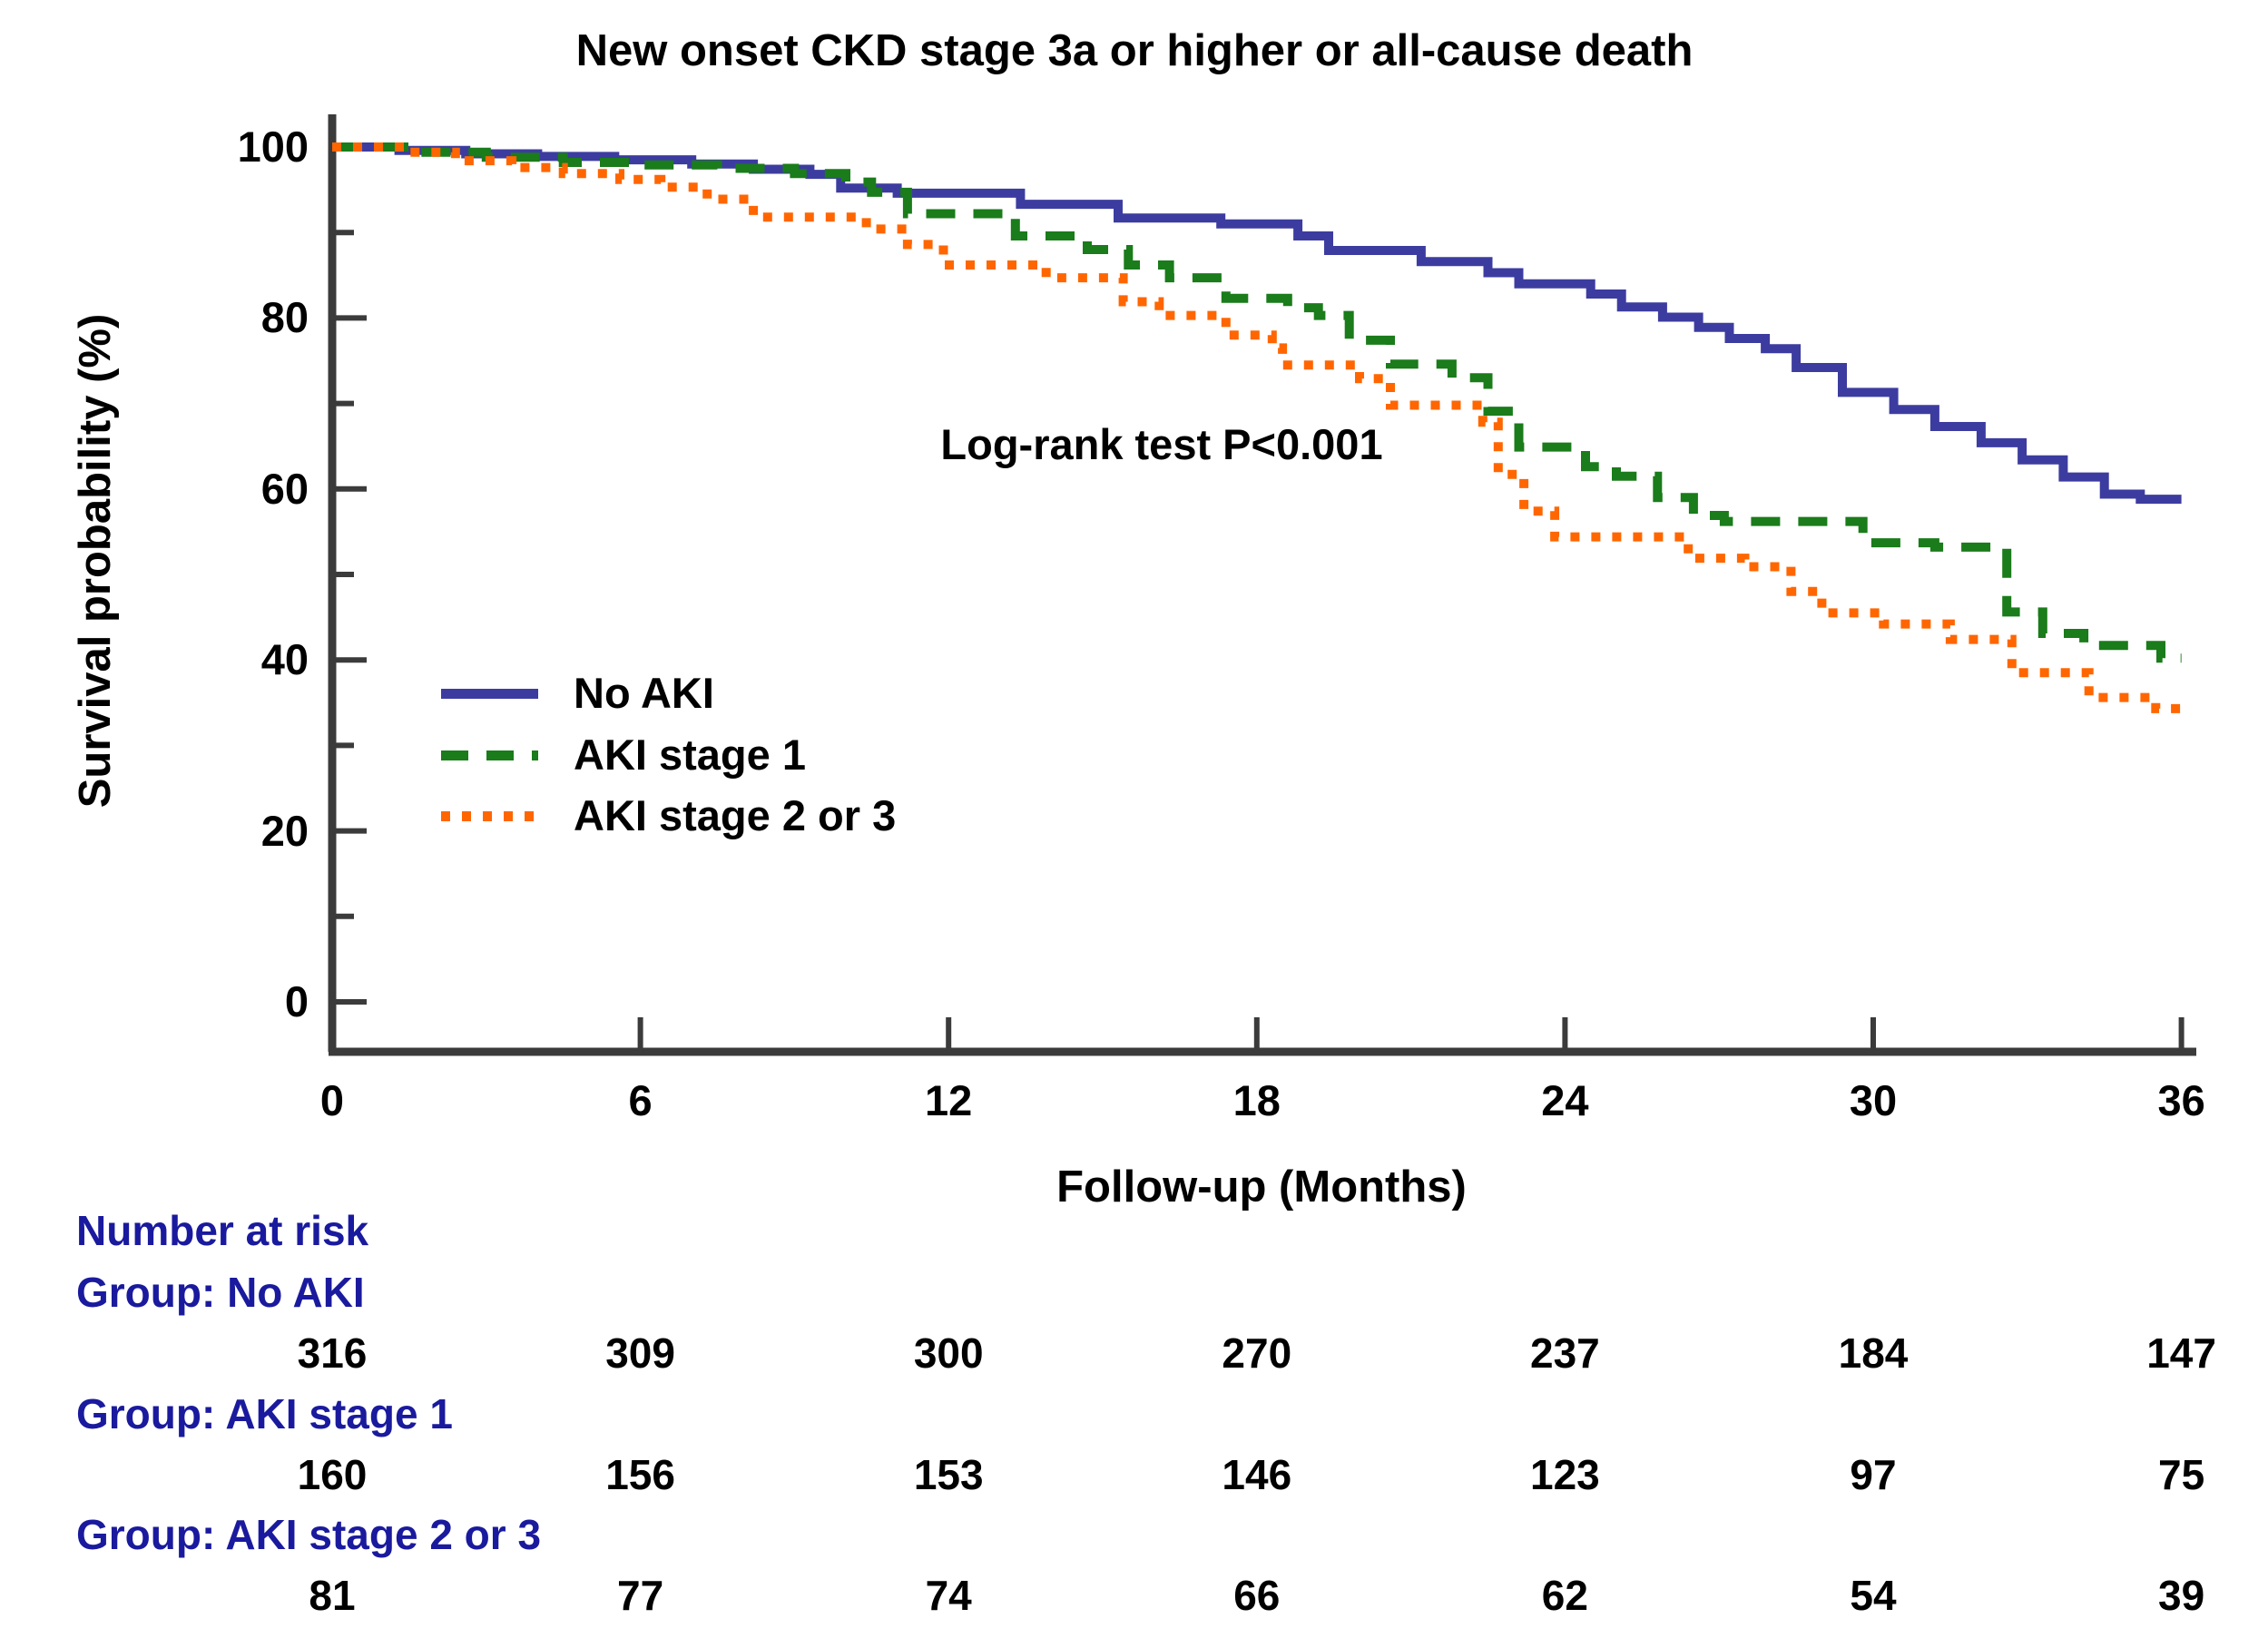 This screenshot has height=1648, width=2268. Describe the element at coordinates (332, 1595) in the screenshot. I see `risk-value: 81` at that location.